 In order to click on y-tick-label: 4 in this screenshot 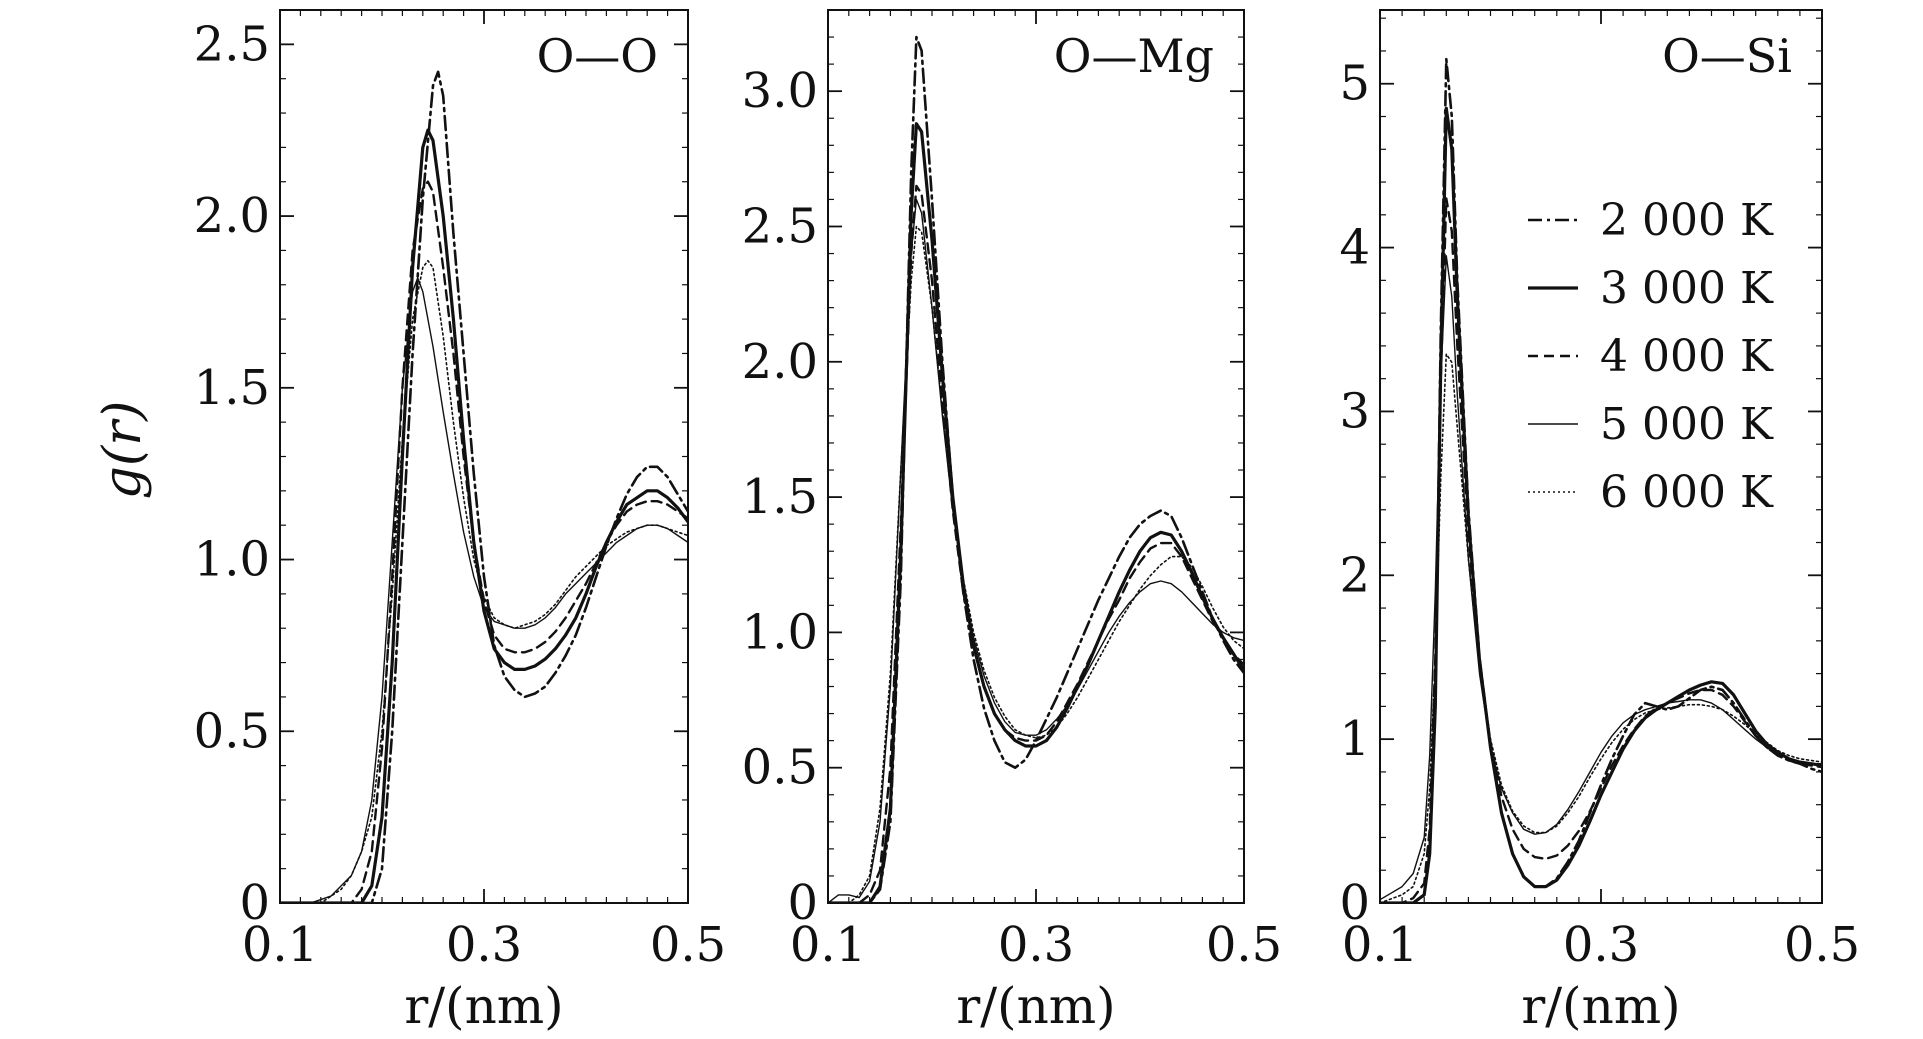, I will do `click(1354, 248)`.